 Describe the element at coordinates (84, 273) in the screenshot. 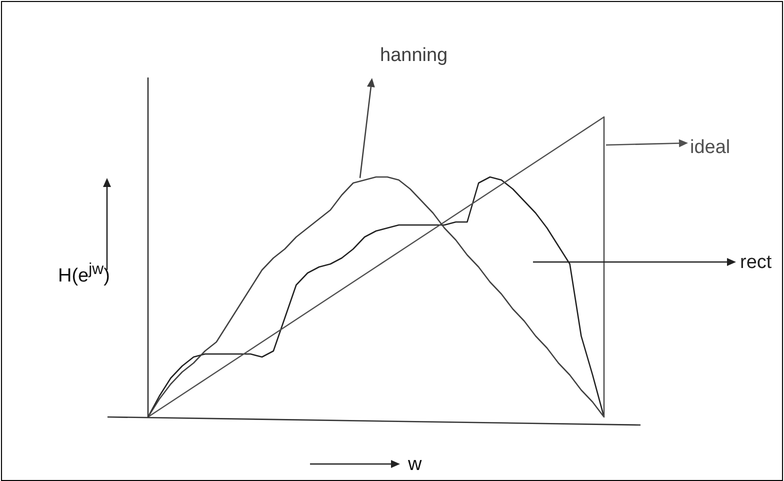

I see `y-axis-title: H(e$^{jw}$)` at that location.